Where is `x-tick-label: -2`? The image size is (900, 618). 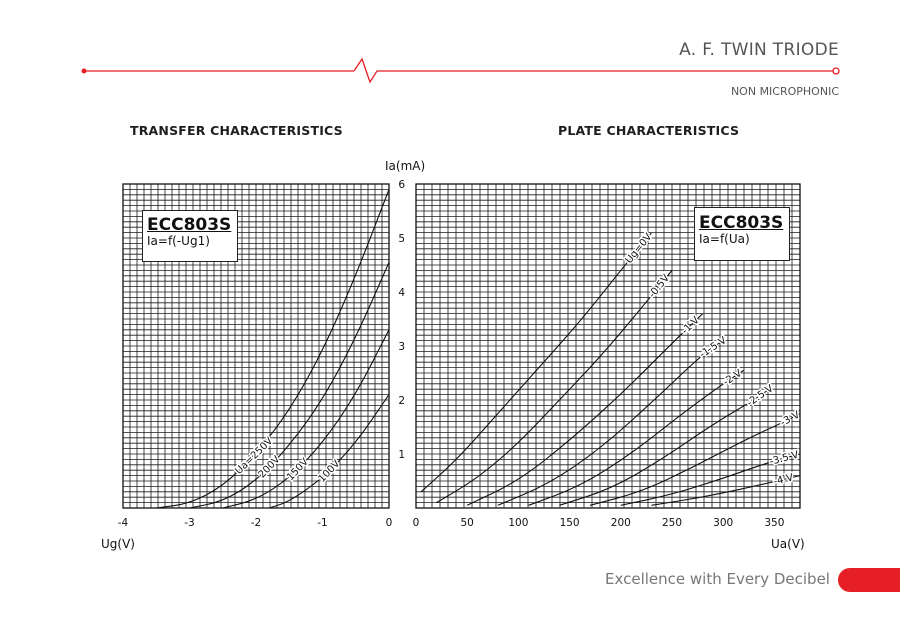 x-tick-label: -2 is located at coordinates (256, 523).